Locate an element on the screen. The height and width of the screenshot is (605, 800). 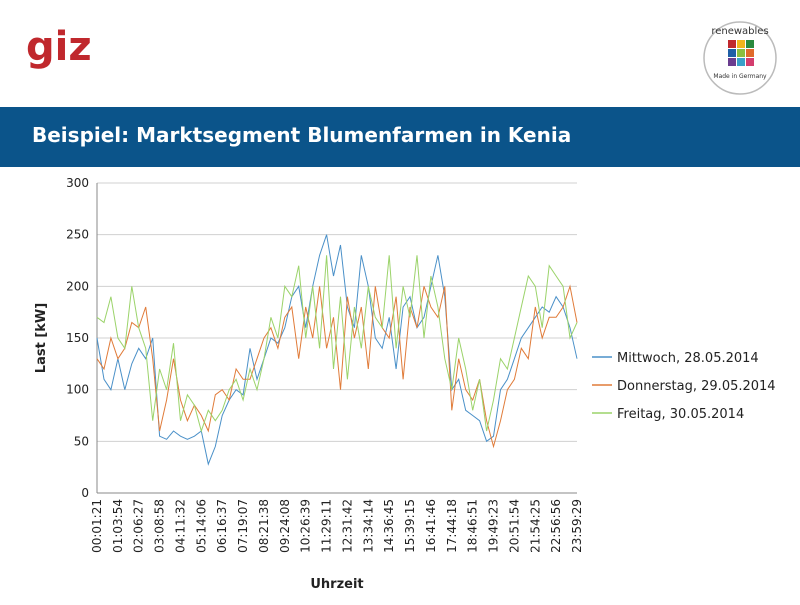
x-tick-label: 08:21:38 is located at coordinates (264, 526).